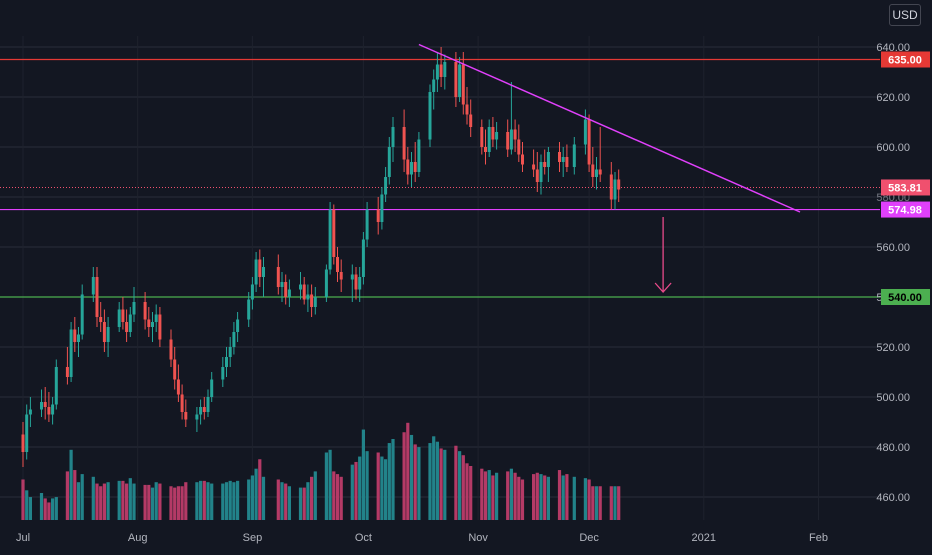  I want to click on resistance-price-label-box, so click(905, 59).